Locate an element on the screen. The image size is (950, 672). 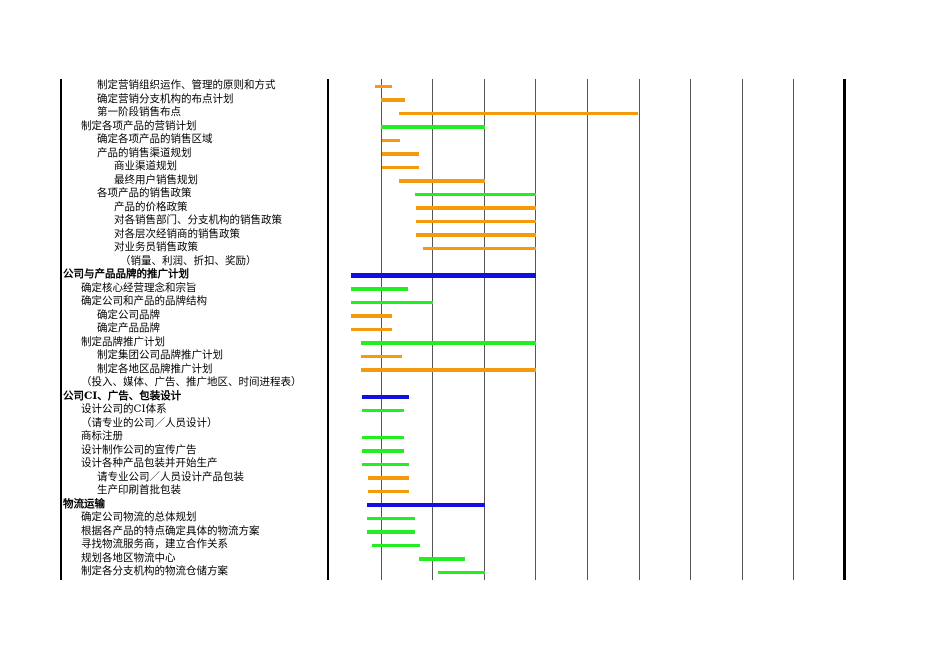
task-label: 确定核心经营理念和宗旨 is located at coordinates (139, 287).